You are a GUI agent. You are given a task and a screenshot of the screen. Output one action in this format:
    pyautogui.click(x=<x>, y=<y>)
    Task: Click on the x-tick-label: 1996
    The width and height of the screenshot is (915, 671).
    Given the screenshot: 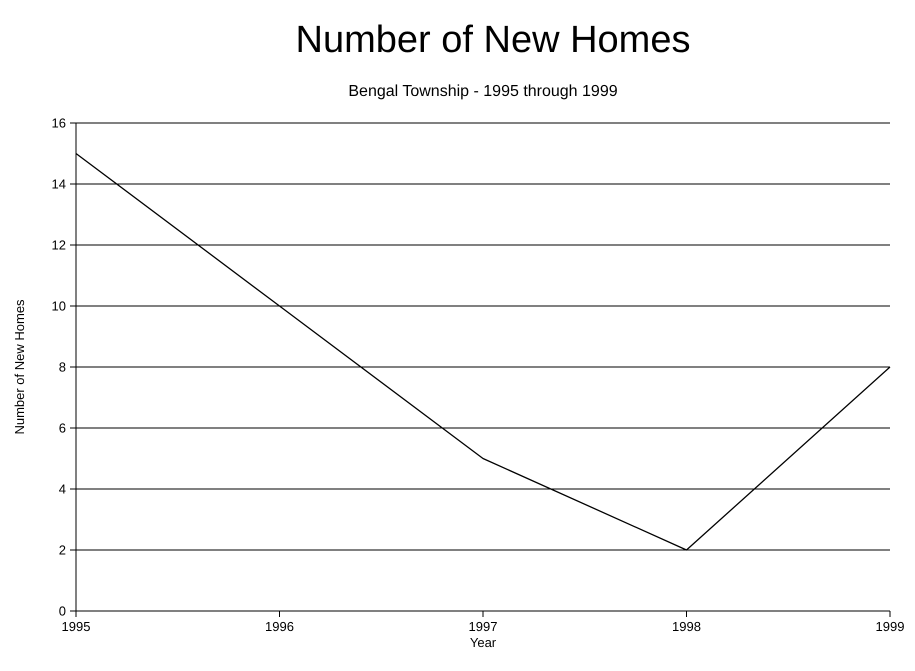 What is the action you would take?
    pyautogui.click(x=279, y=626)
    